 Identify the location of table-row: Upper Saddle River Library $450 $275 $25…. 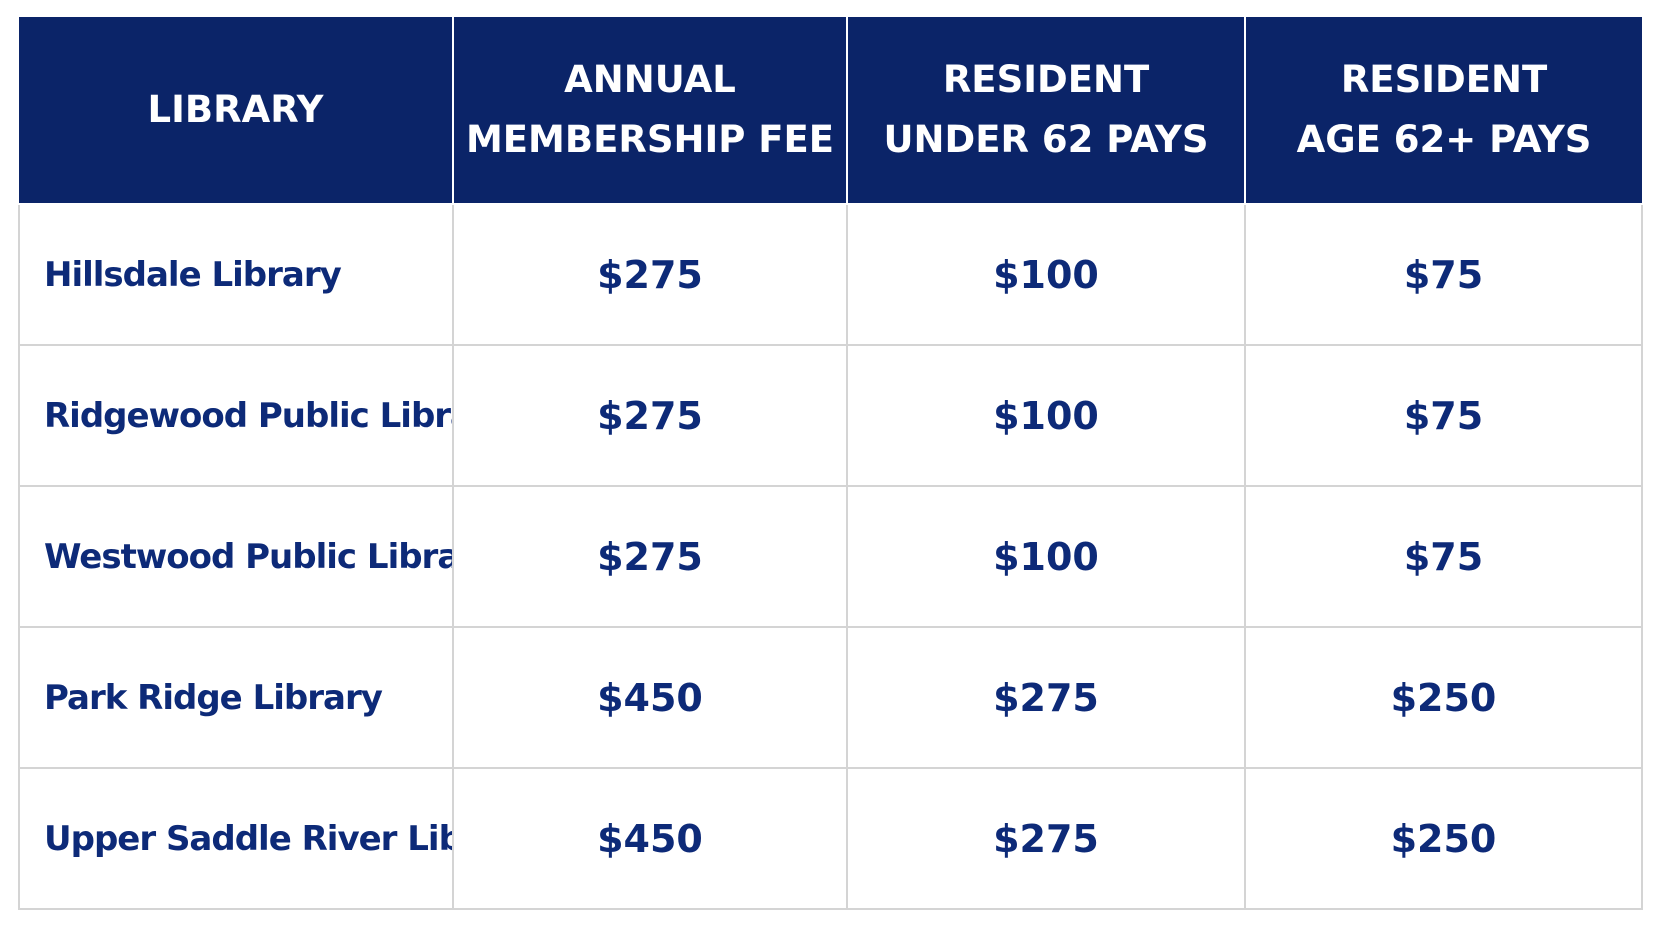
(830, 838).